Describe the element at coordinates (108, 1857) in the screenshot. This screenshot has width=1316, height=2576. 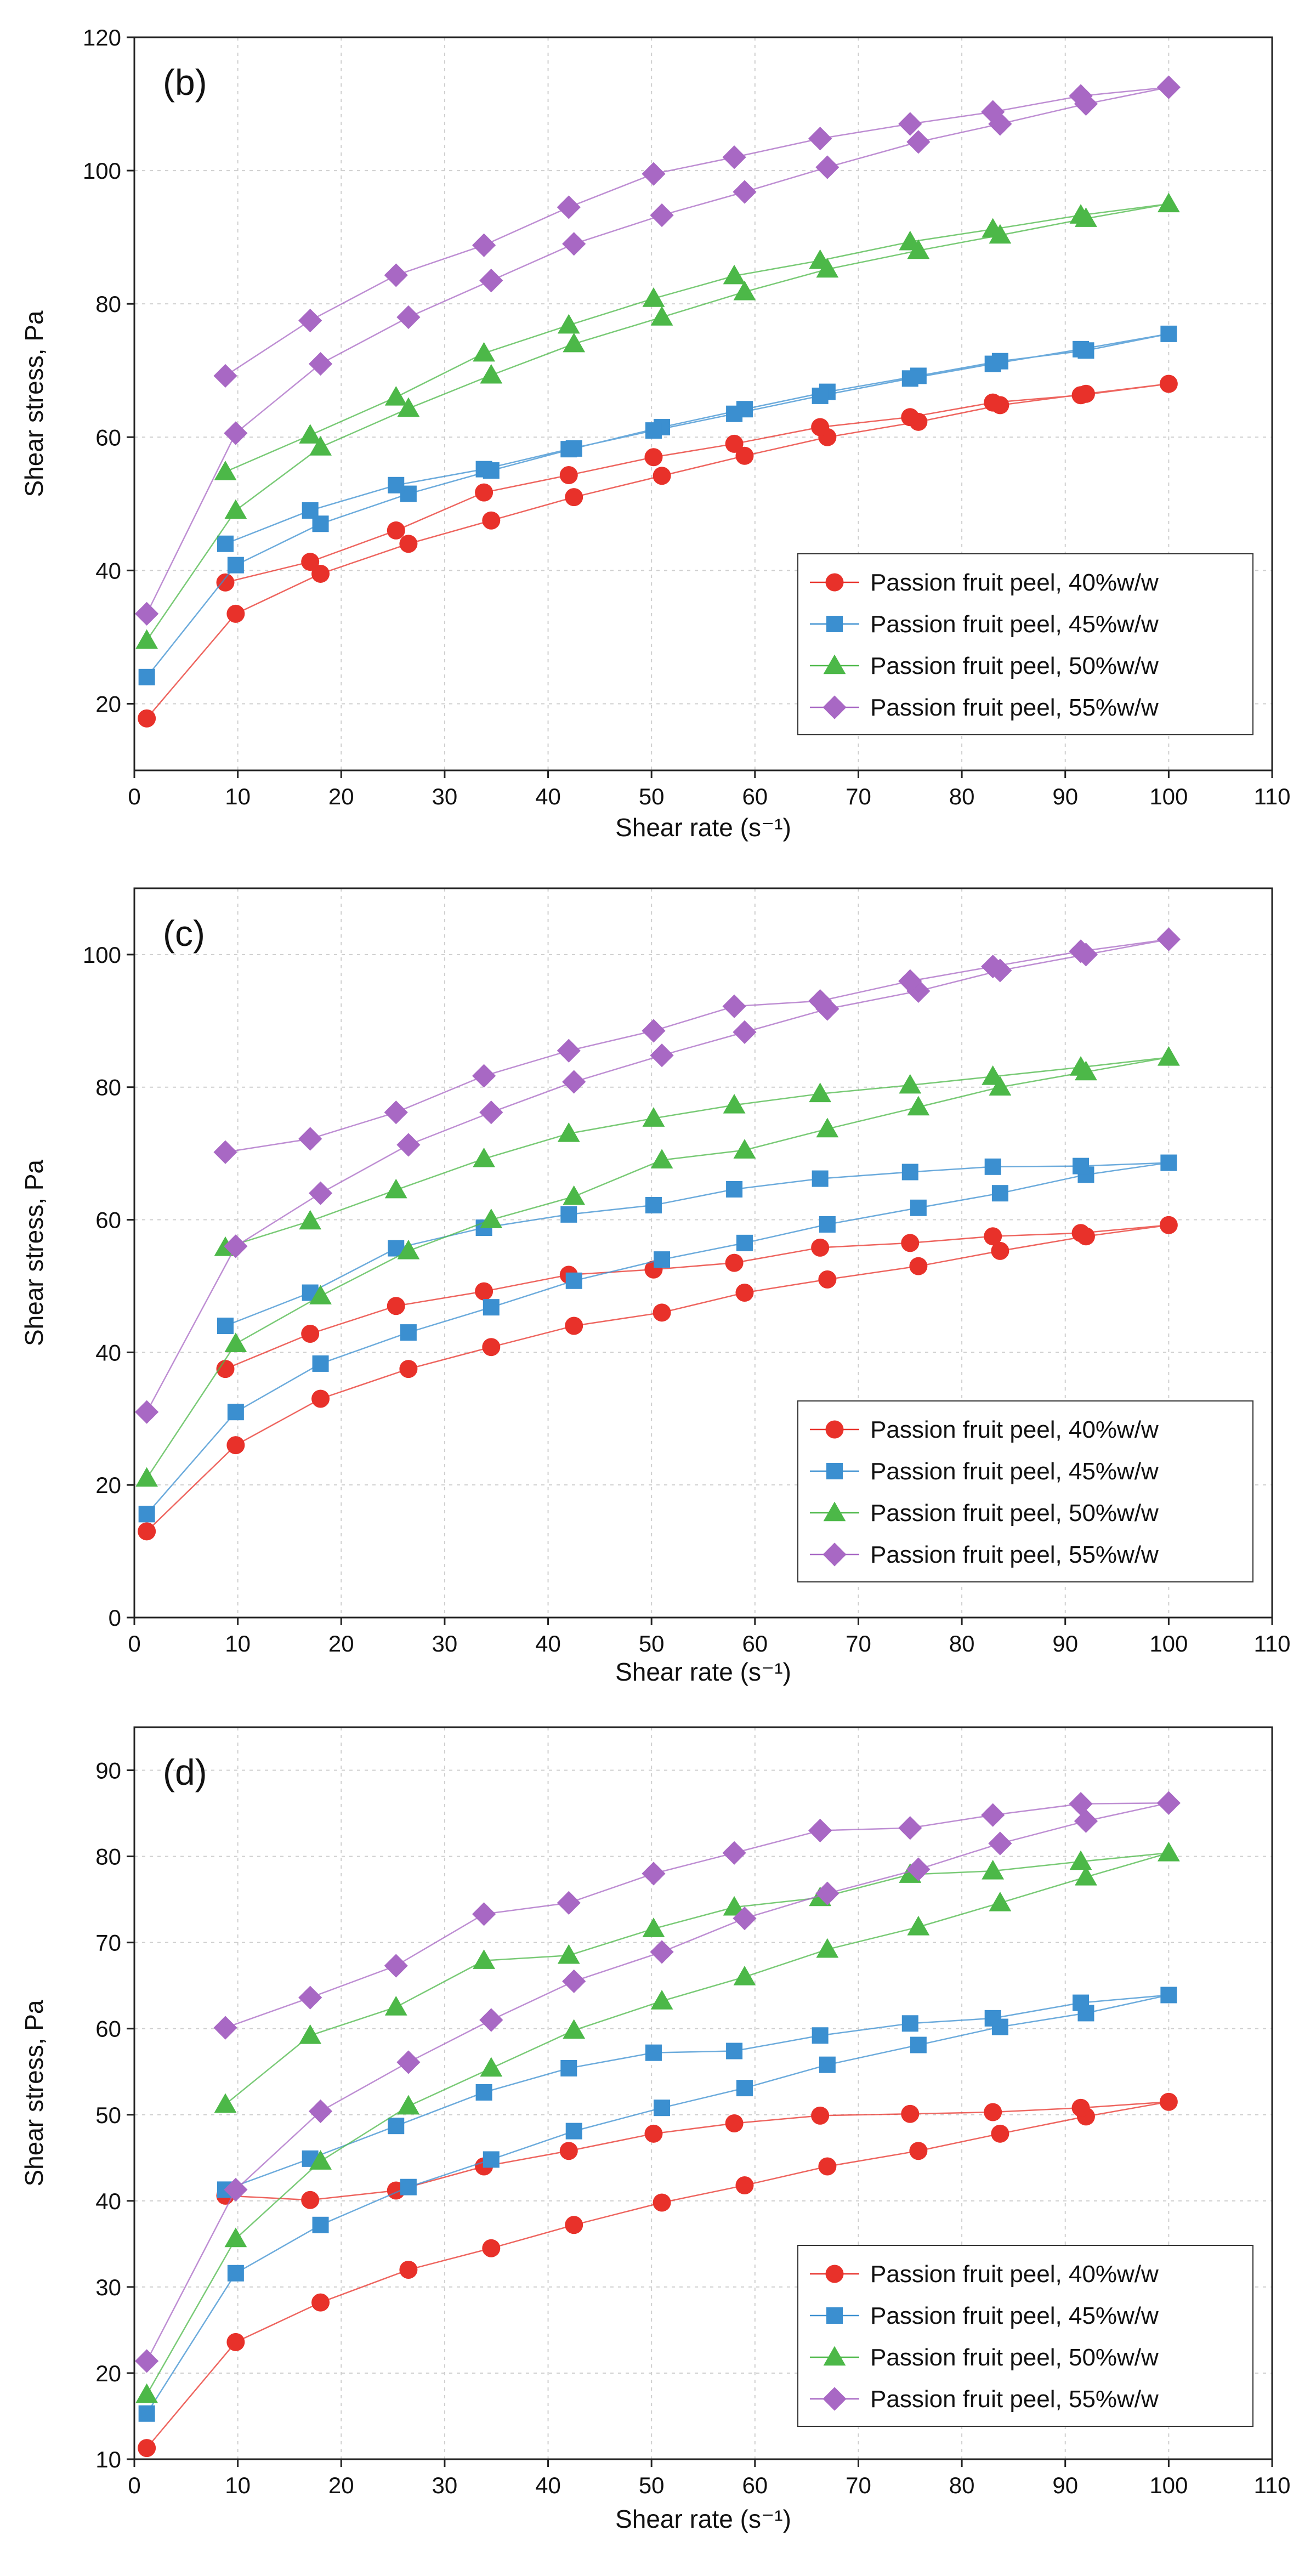
I see `y-tick-label: 80` at that location.